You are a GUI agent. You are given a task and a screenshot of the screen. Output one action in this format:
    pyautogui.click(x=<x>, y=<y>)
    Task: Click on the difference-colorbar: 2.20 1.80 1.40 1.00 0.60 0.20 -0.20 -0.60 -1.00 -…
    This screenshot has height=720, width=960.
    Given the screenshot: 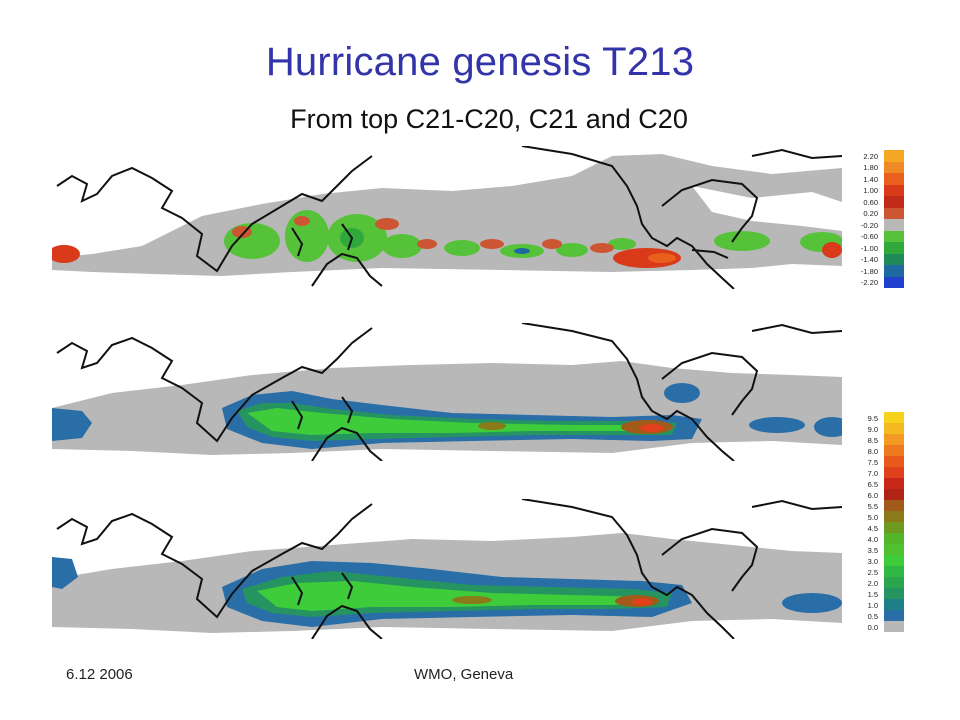 What is the action you would take?
    pyautogui.click(x=879, y=220)
    